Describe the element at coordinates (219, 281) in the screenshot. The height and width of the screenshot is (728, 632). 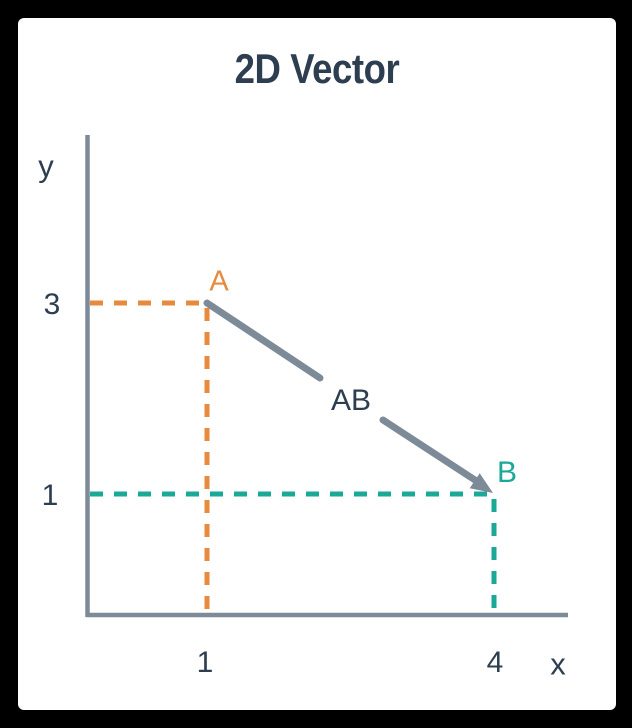
I see `point-a-label: A` at that location.